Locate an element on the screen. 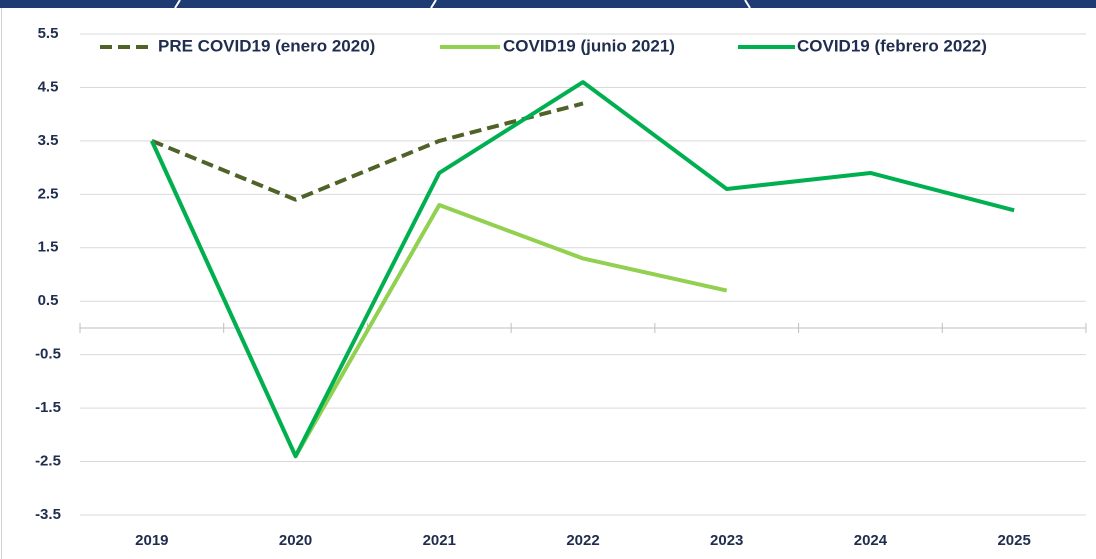 The width and height of the screenshot is (1096, 559). y-tick-label: 4.5 is located at coordinates (48, 86).